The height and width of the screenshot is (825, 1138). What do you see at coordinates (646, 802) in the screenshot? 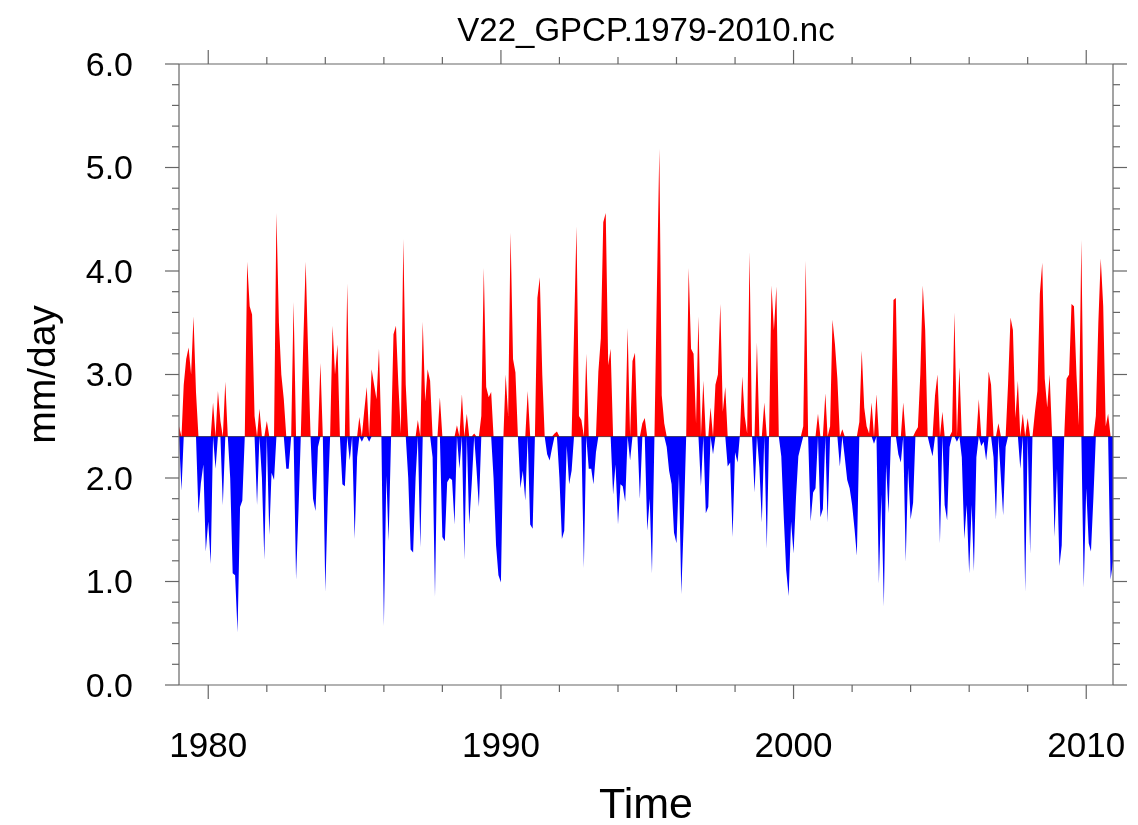
I see `x-axis-title: Time` at bounding box center [646, 802].